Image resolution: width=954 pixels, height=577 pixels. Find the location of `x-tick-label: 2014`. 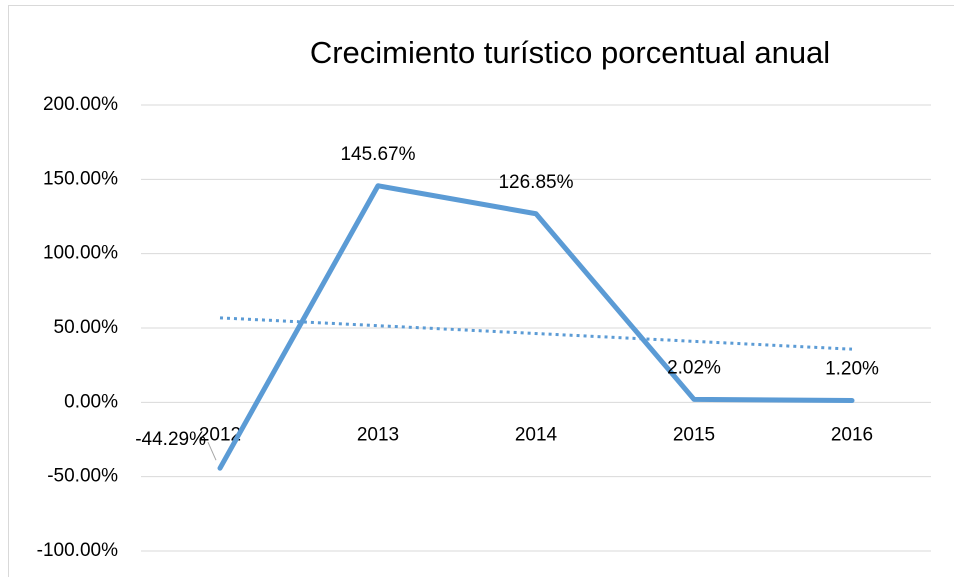

x-tick-label: 2014 is located at coordinates (536, 434).